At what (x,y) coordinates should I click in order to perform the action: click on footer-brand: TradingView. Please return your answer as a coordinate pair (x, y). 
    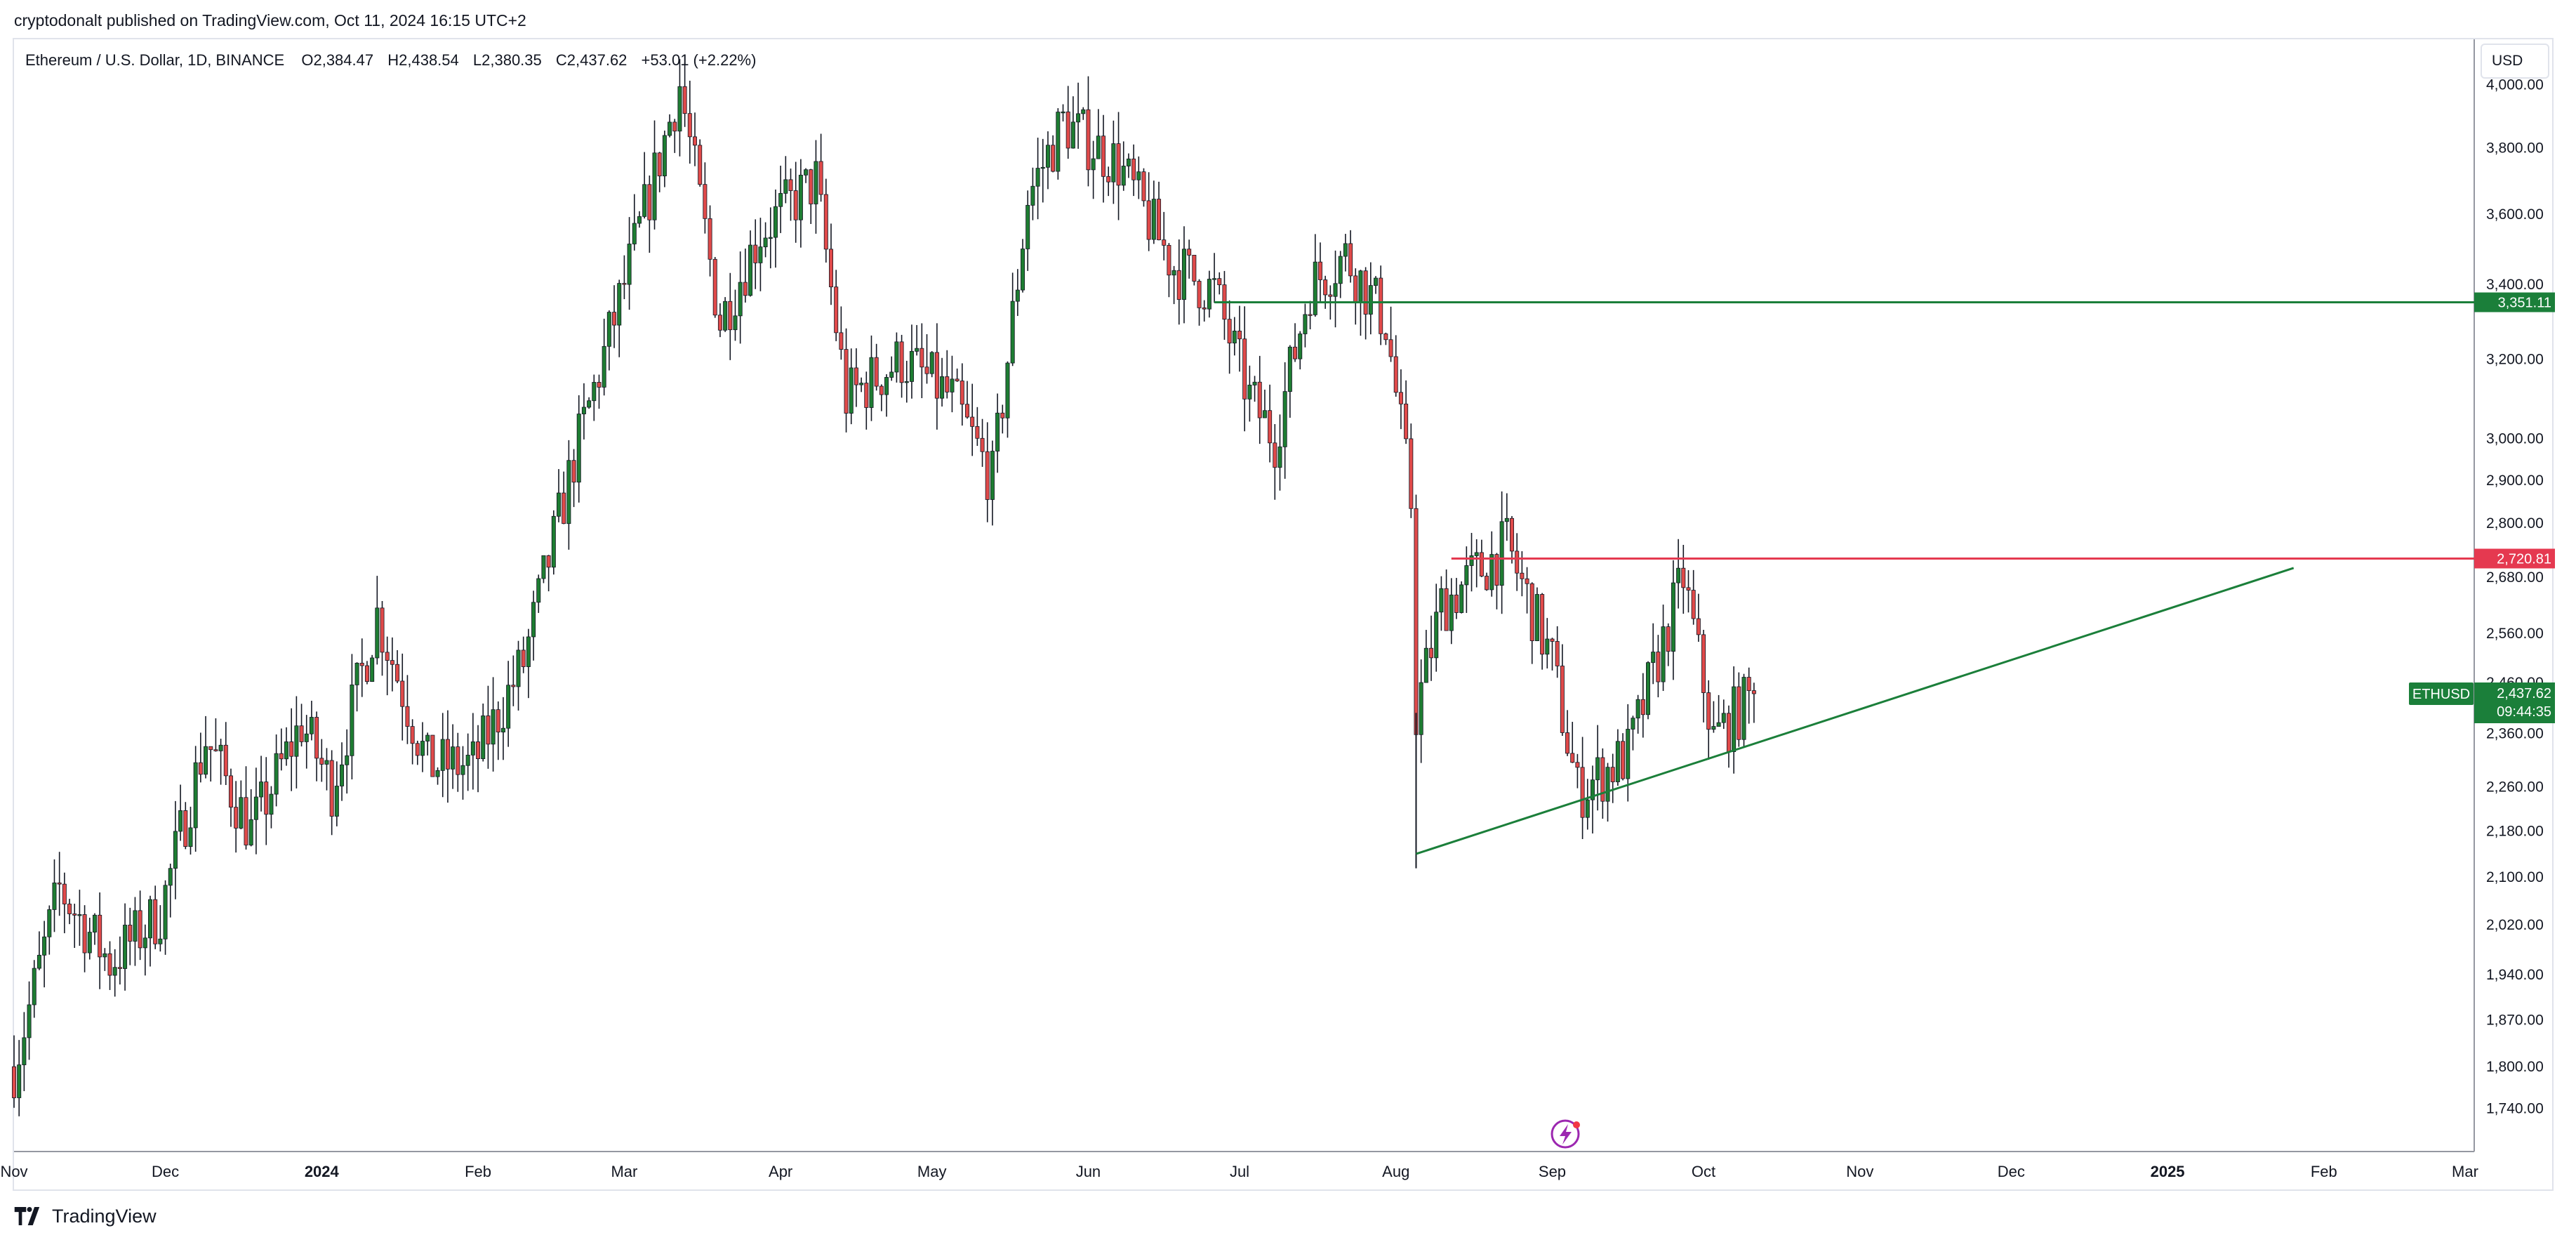
    Looking at the image, I should click on (86, 1216).